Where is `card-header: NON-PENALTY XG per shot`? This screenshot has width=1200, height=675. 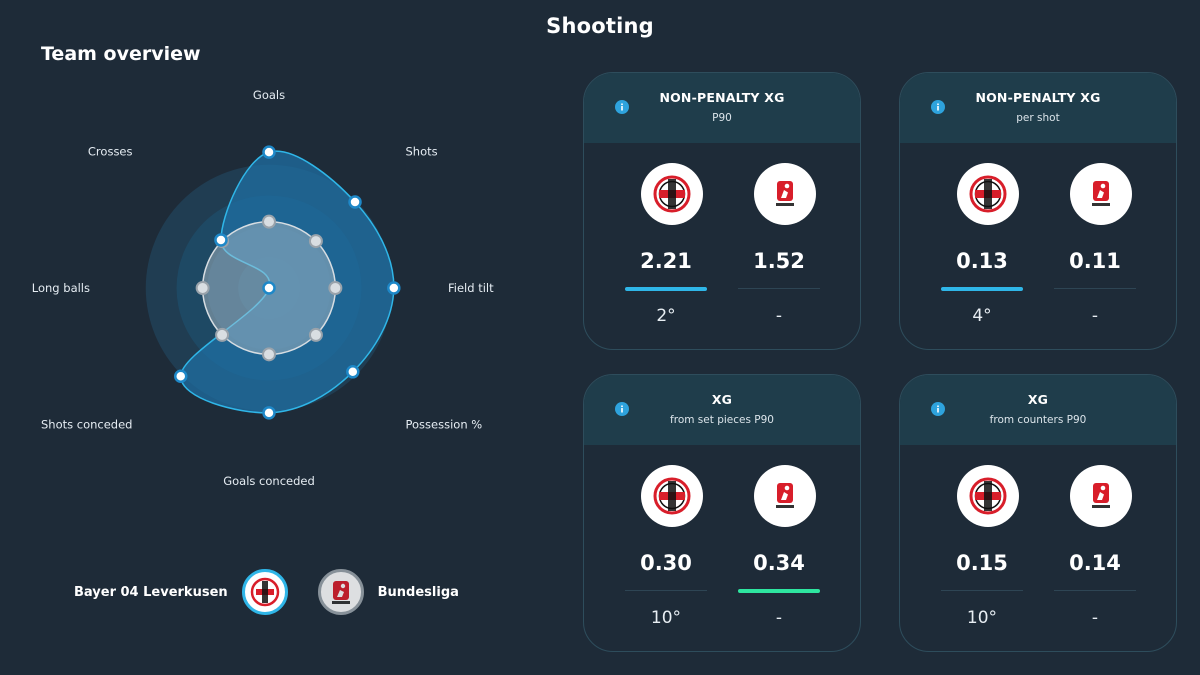
card-header: NON-PENALTY XG per shot is located at coordinates (1038, 108).